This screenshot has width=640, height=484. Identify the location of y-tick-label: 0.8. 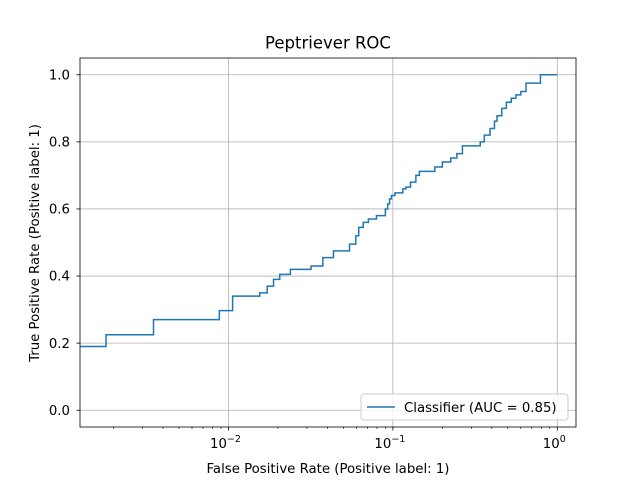
(59, 143).